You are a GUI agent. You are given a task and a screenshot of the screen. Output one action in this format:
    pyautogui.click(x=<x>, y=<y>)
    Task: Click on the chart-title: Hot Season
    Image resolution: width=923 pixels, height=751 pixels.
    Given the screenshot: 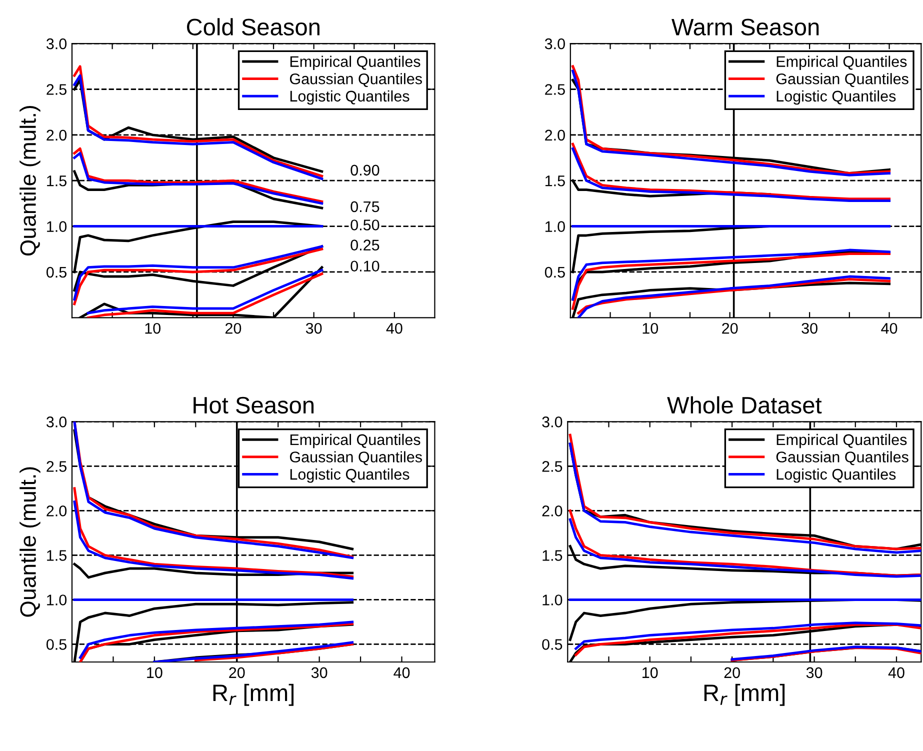 What is the action you would take?
    pyautogui.click(x=254, y=405)
    